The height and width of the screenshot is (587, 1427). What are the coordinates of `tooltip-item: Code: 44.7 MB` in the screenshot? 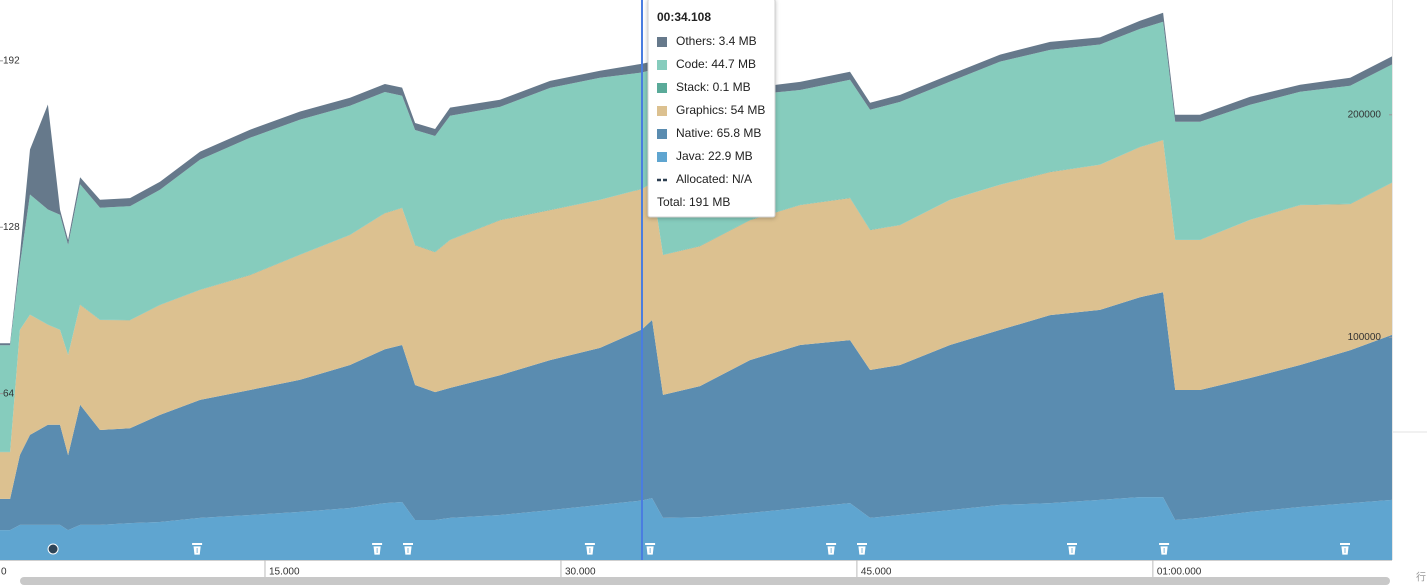 It's located at (716, 64).